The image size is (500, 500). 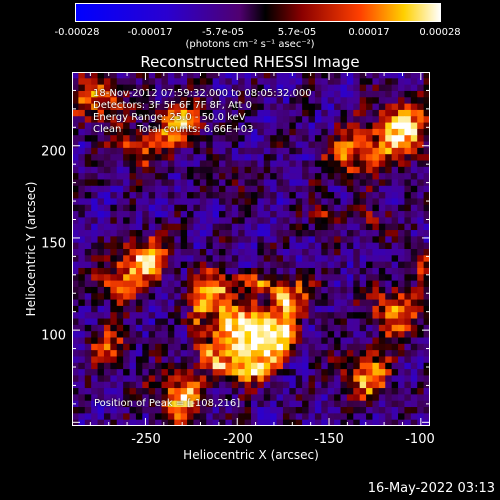 I want to click on x-axis-label: Heliocentric X (arcsec), so click(x=251, y=455).